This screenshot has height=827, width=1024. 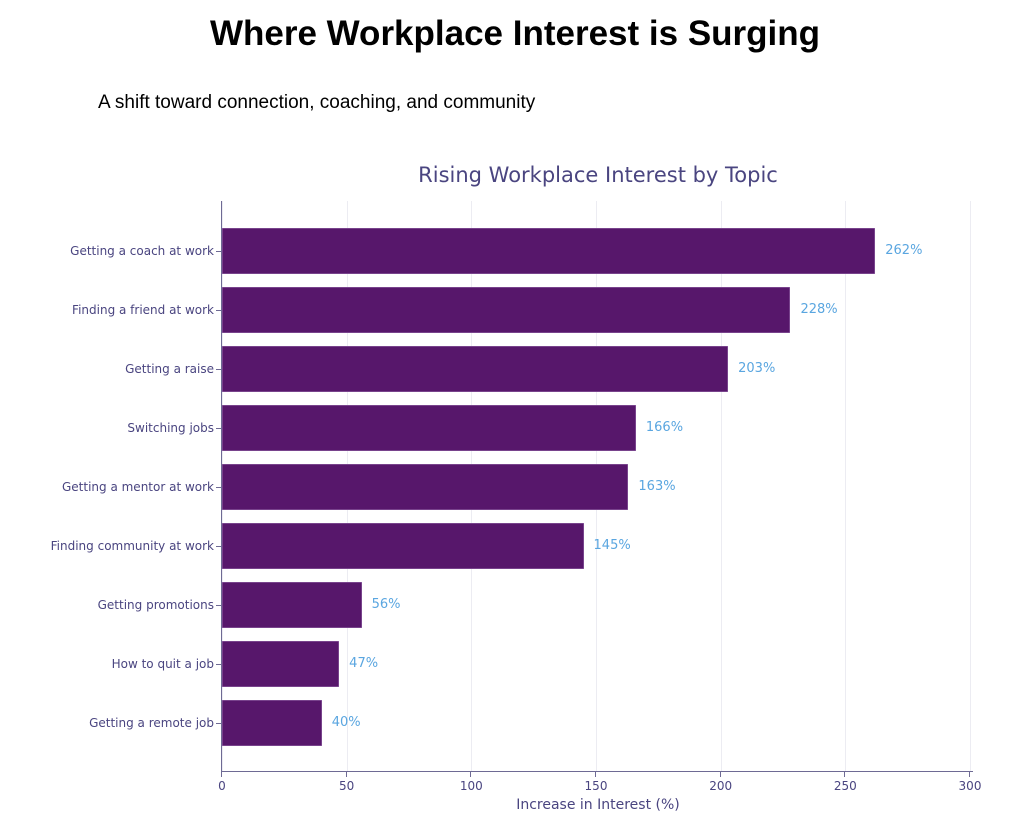 What do you see at coordinates (845, 786) in the screenshot?
I see `x-tick-label: 250` at bounding box center [845, 786].